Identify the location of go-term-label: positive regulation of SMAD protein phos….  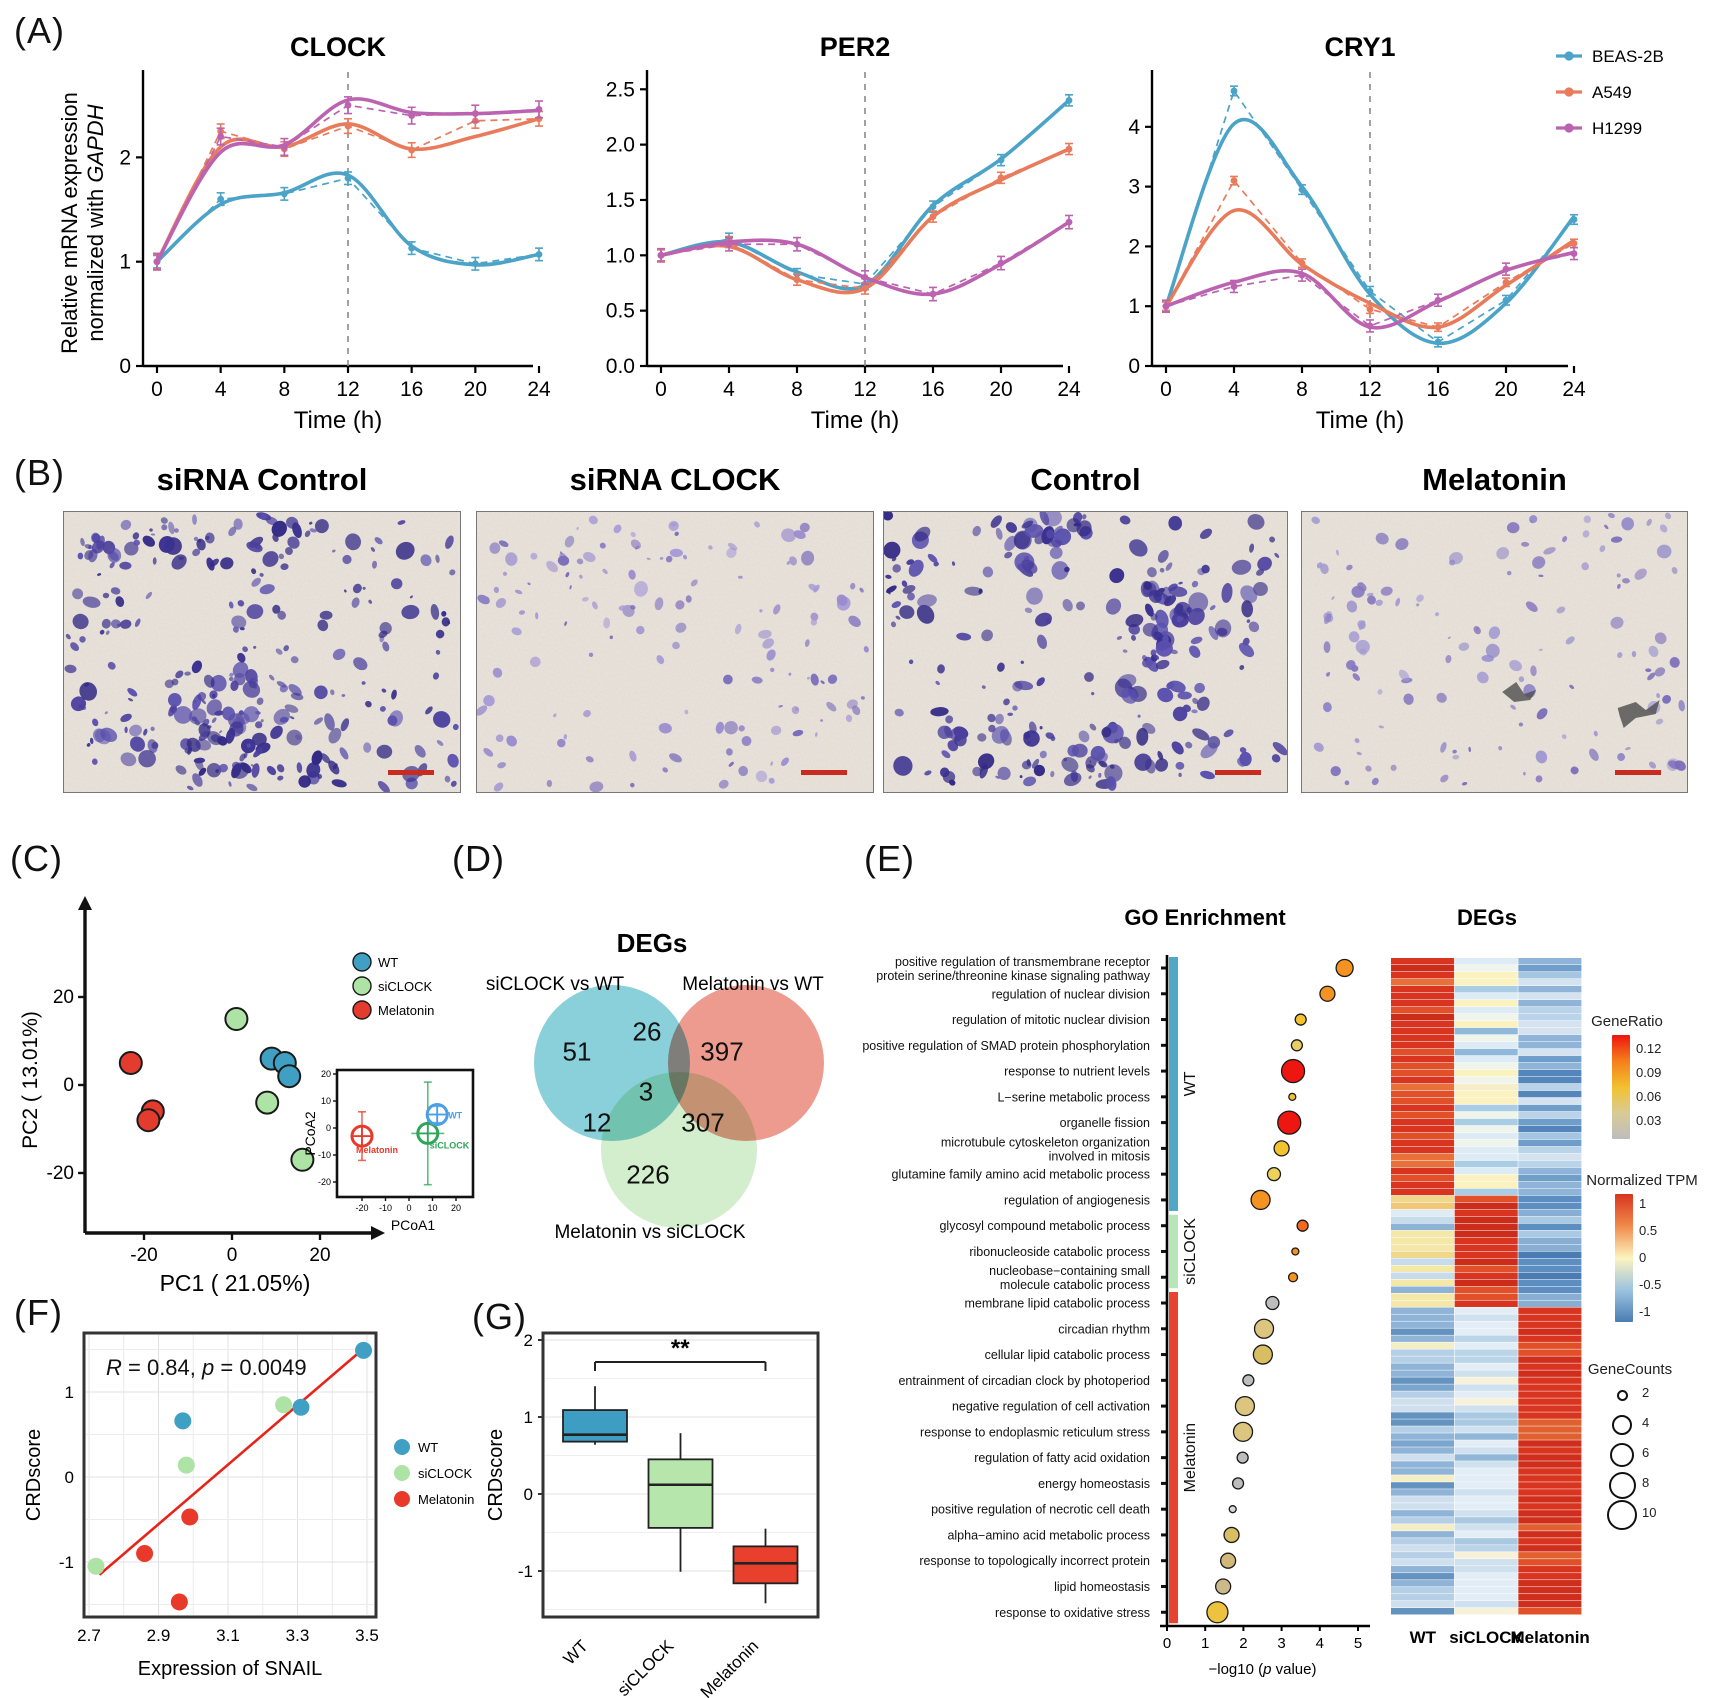
(1006, 1046).